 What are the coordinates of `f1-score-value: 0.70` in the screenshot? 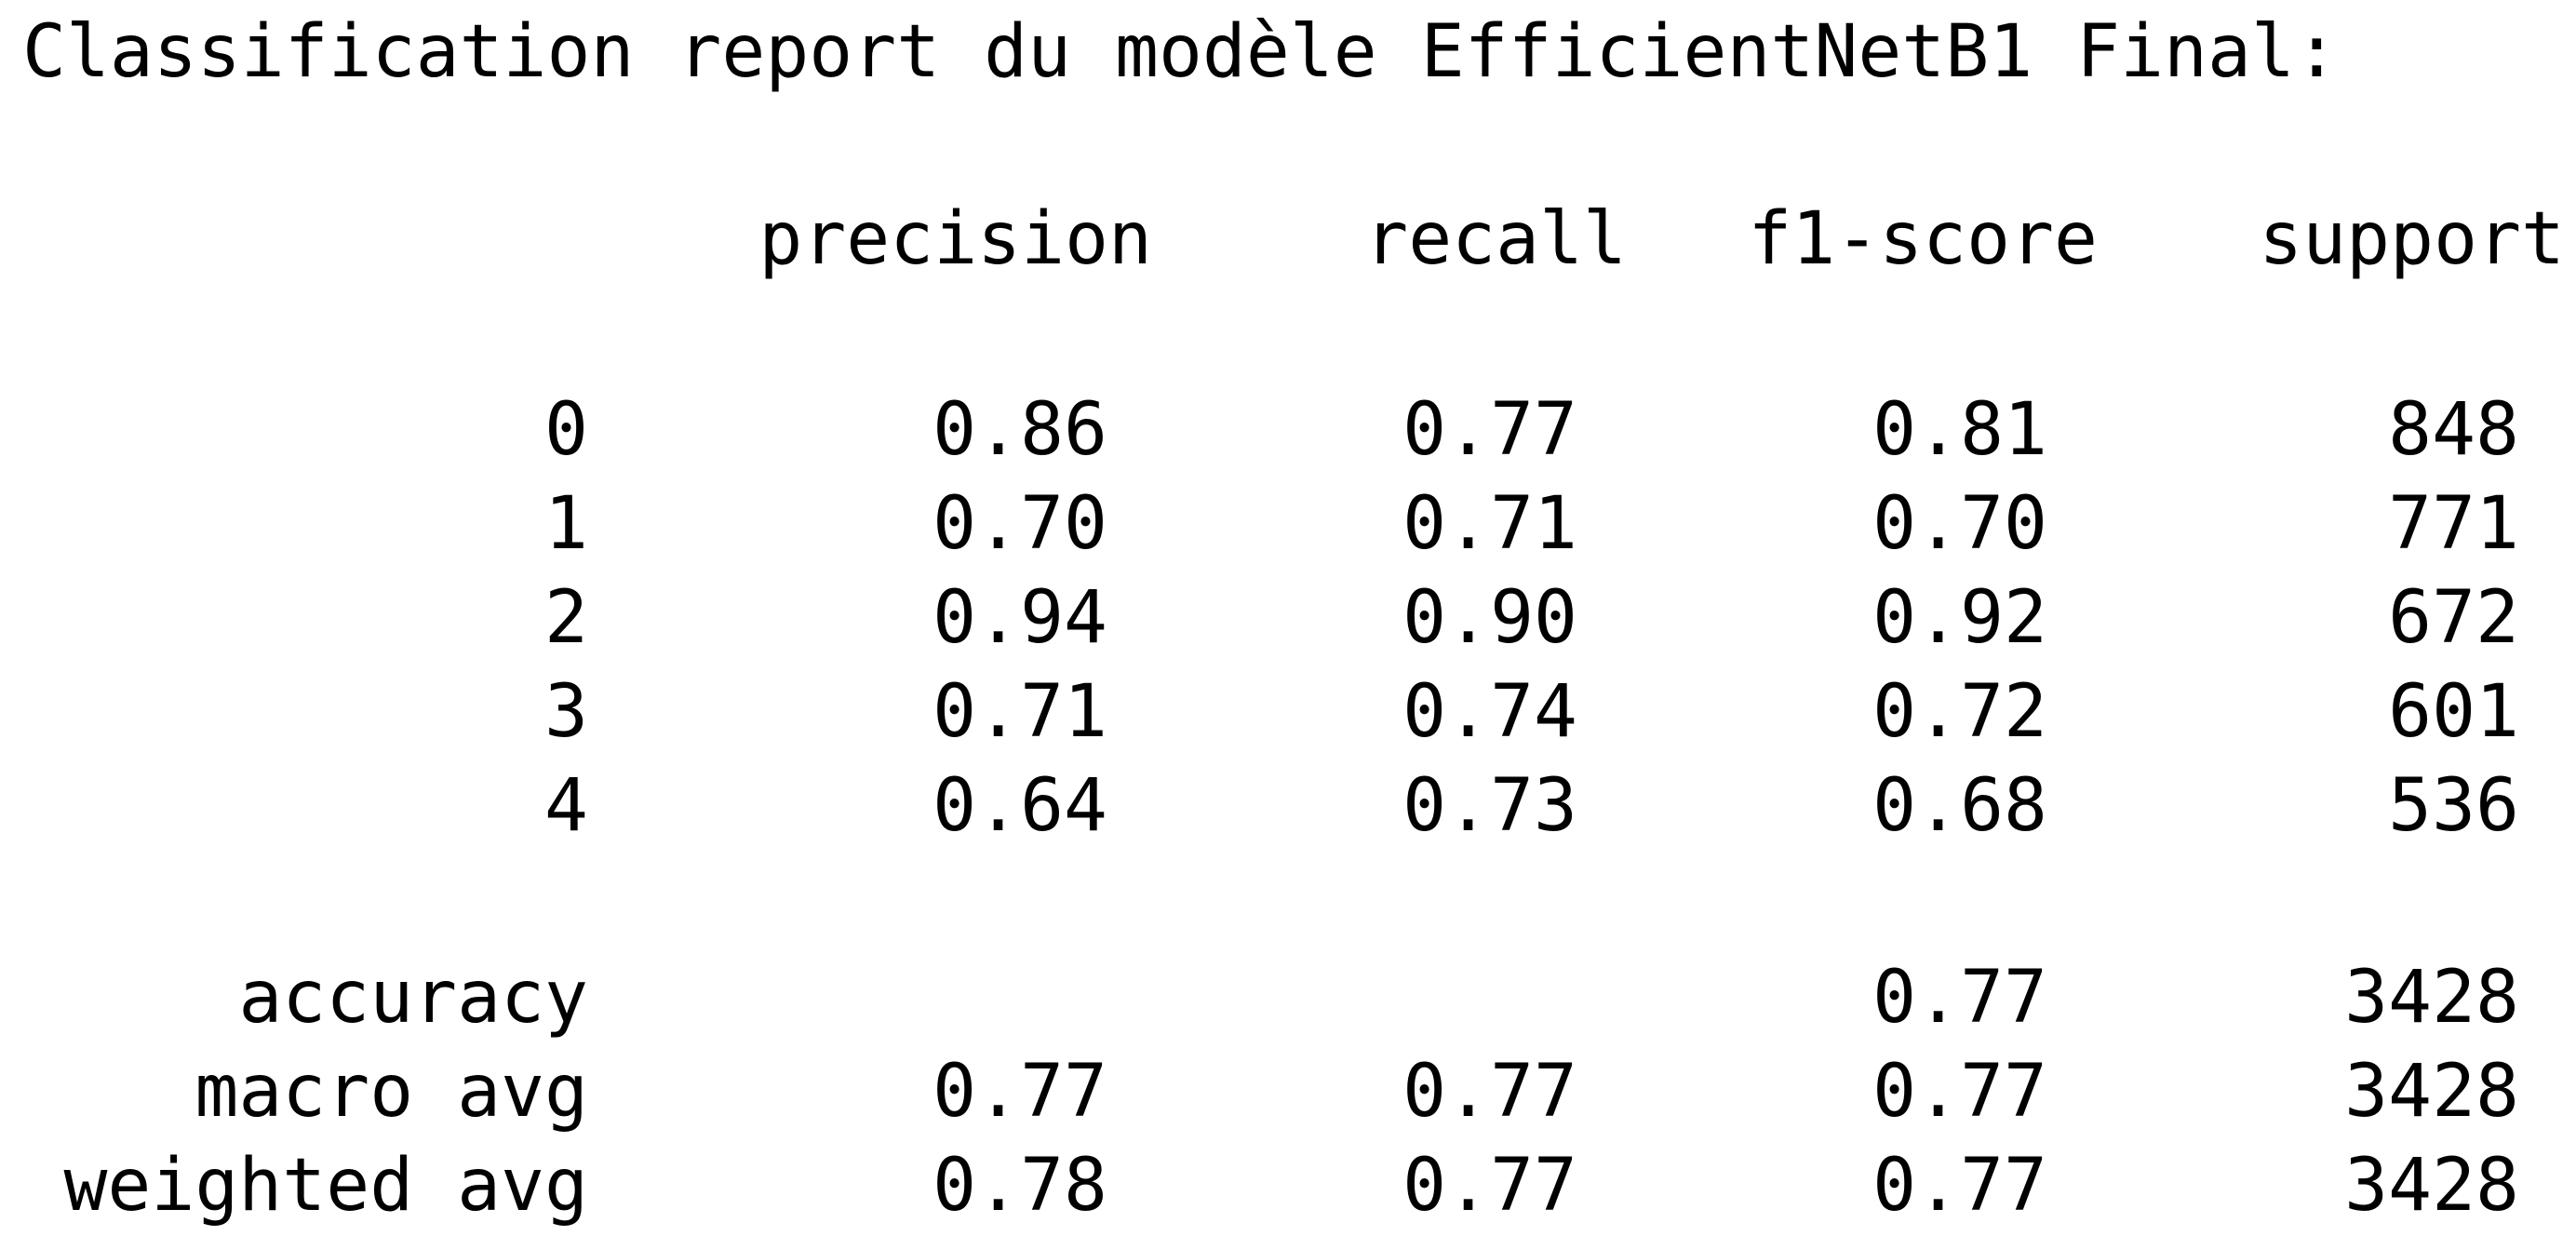 It's located at (1959, 524).